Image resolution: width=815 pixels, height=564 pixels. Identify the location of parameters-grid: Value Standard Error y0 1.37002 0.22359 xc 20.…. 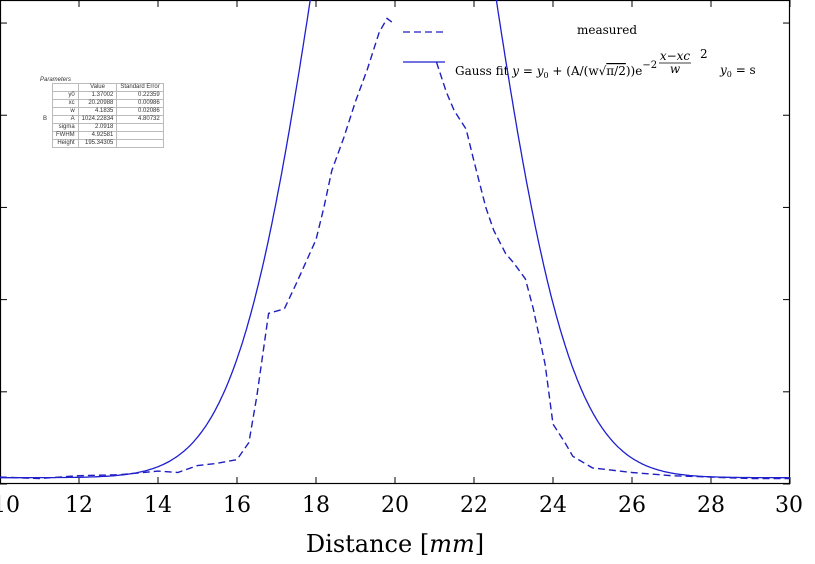
(102, 115).